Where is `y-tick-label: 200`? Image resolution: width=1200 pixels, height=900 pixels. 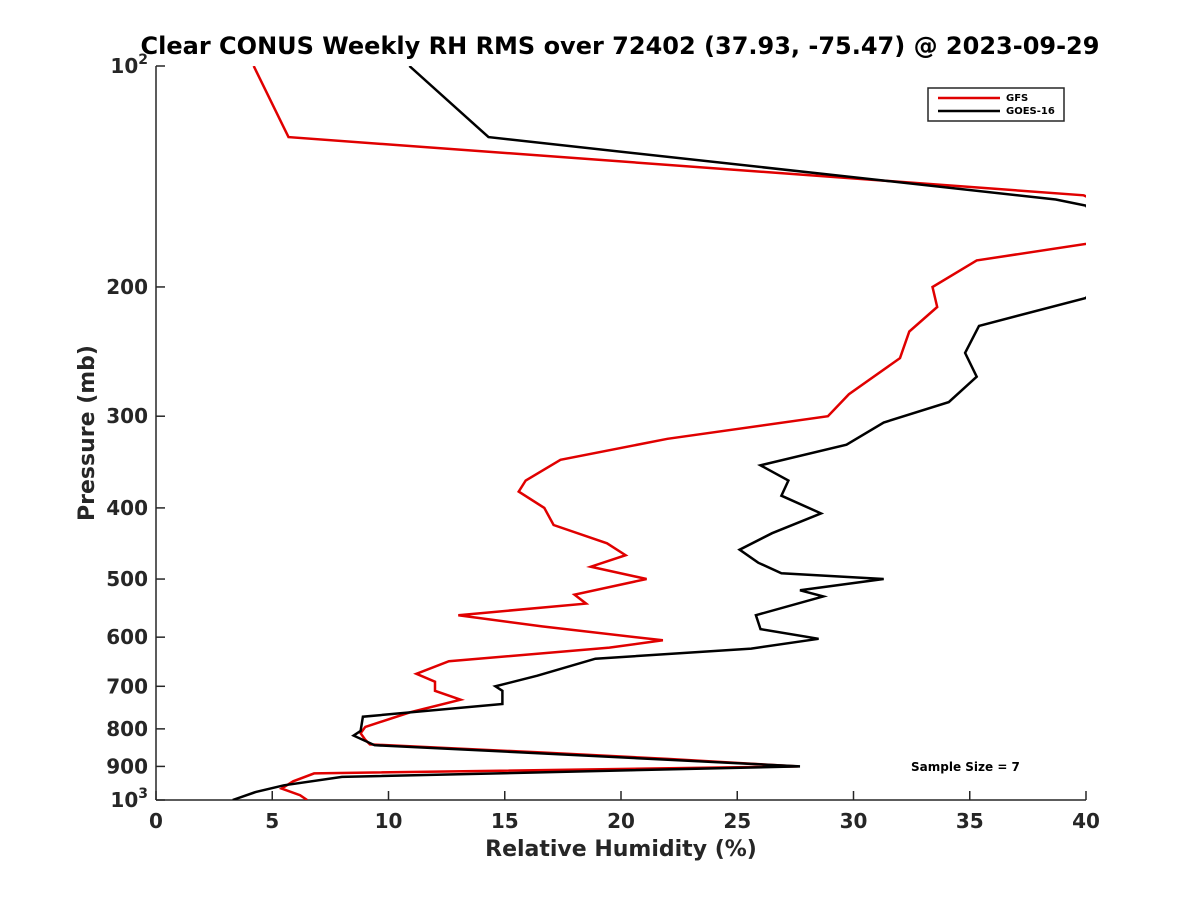 y-tick-label: 200 is located at coordinates (127, 287).